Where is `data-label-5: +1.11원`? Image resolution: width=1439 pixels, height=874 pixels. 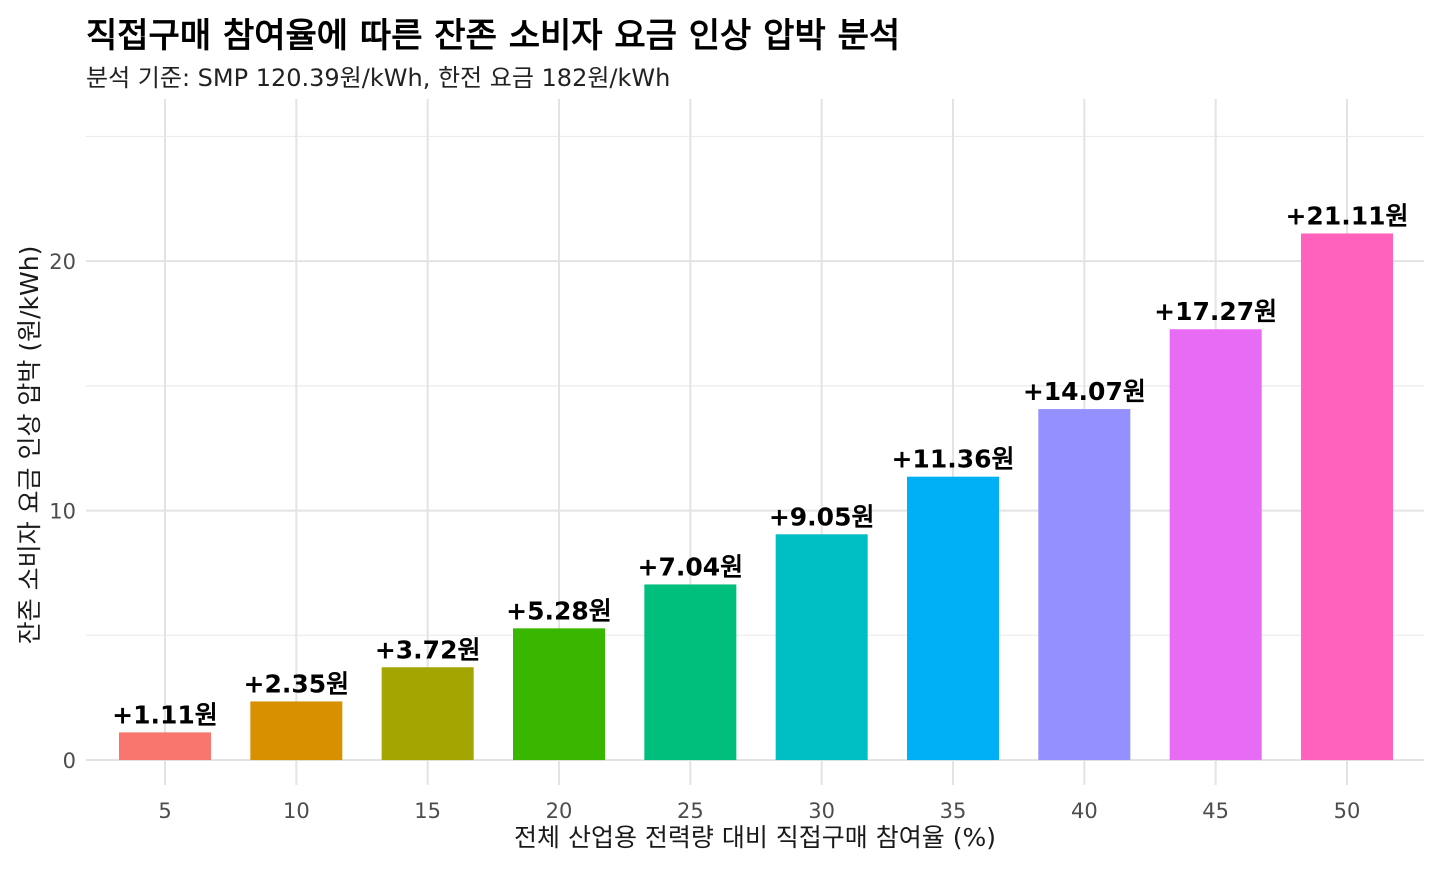
data-label-5: +1.11원 is located at coordinates (165, 714).